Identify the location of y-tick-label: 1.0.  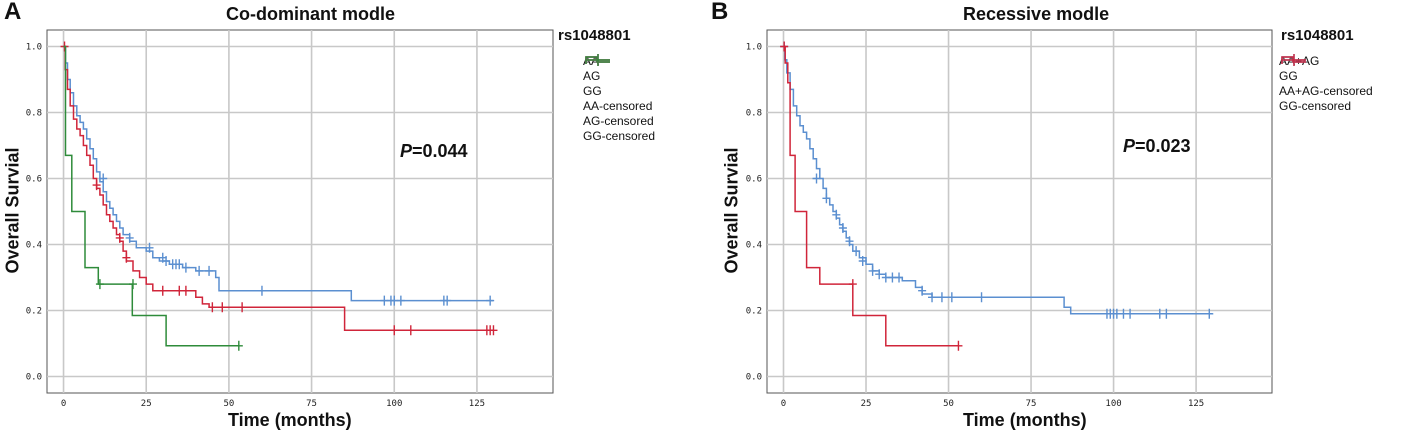
(34, 48).